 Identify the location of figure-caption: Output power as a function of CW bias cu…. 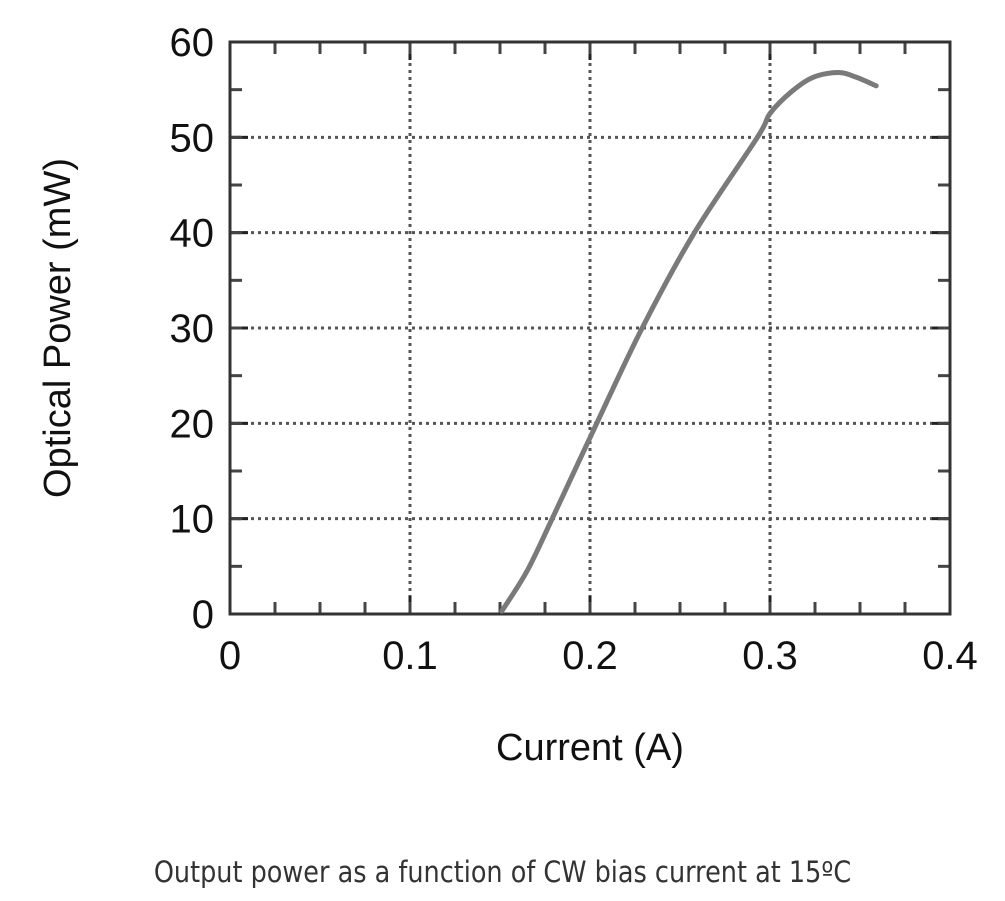
(502, 872).